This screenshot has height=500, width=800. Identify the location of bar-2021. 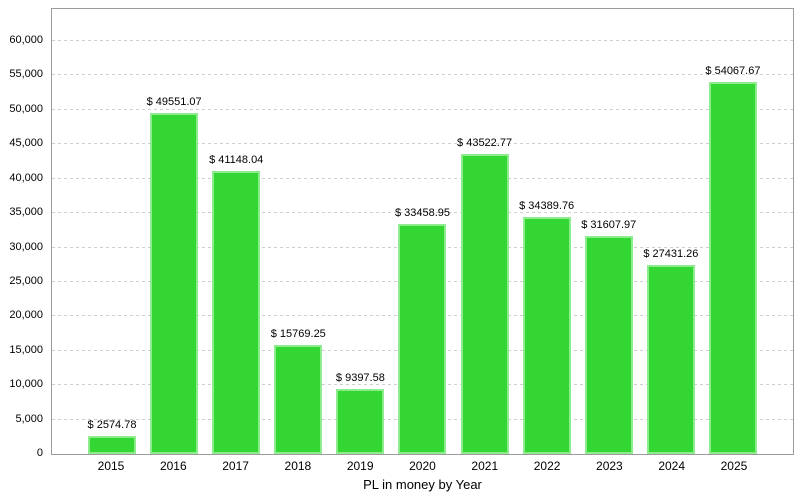
(484, 304).